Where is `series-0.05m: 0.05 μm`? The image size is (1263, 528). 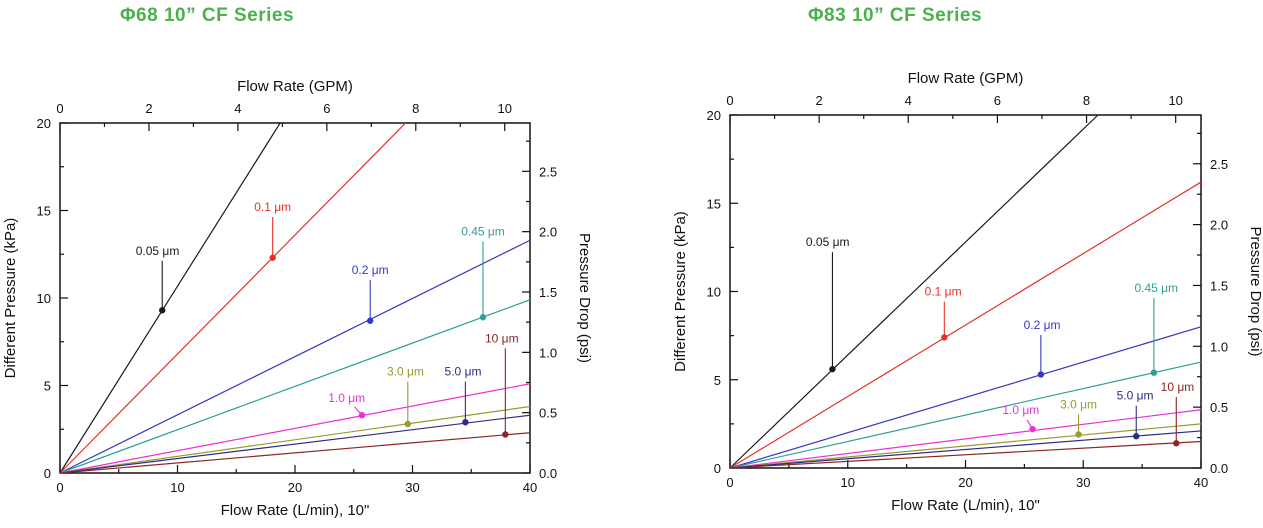
series-0.05m: 0.05 μm is located at coordinates (170, 298).